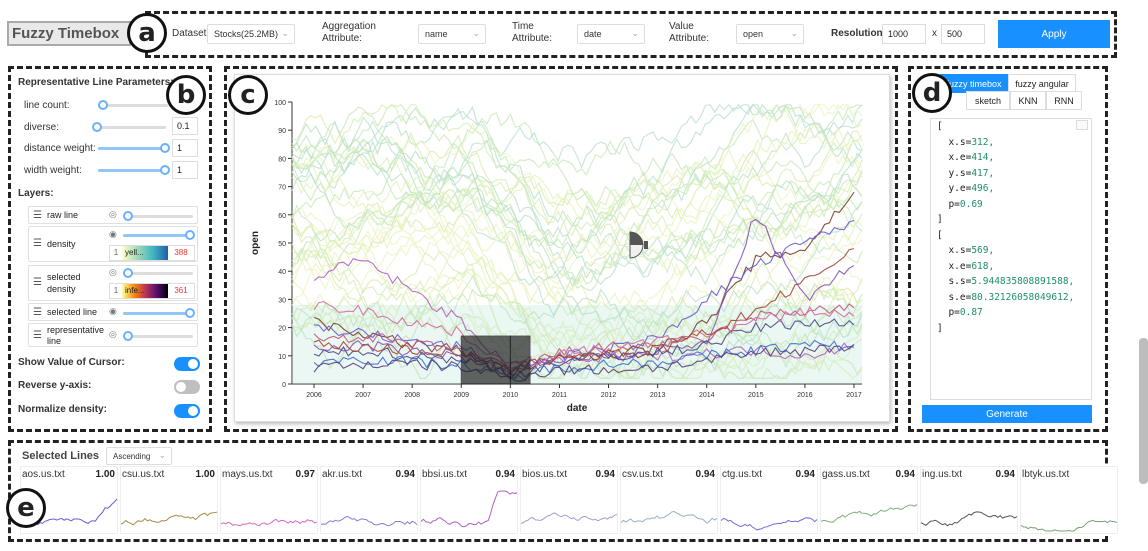 Image resolution: width=1148 pixels, height=551 pixels. What do you see at coordinates (452, 34) in the screenshot?
I see `aggregation-select: name ⌄` at bounding box center [452, 34].